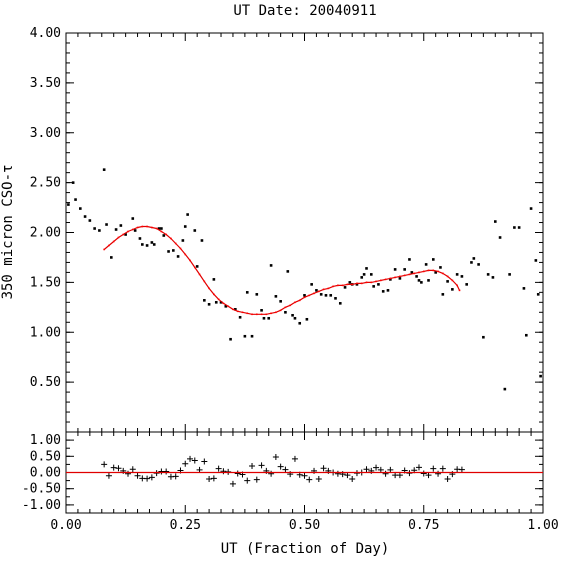  I want to click on chart-title: UT Date: 20040911, so click(304, 11).